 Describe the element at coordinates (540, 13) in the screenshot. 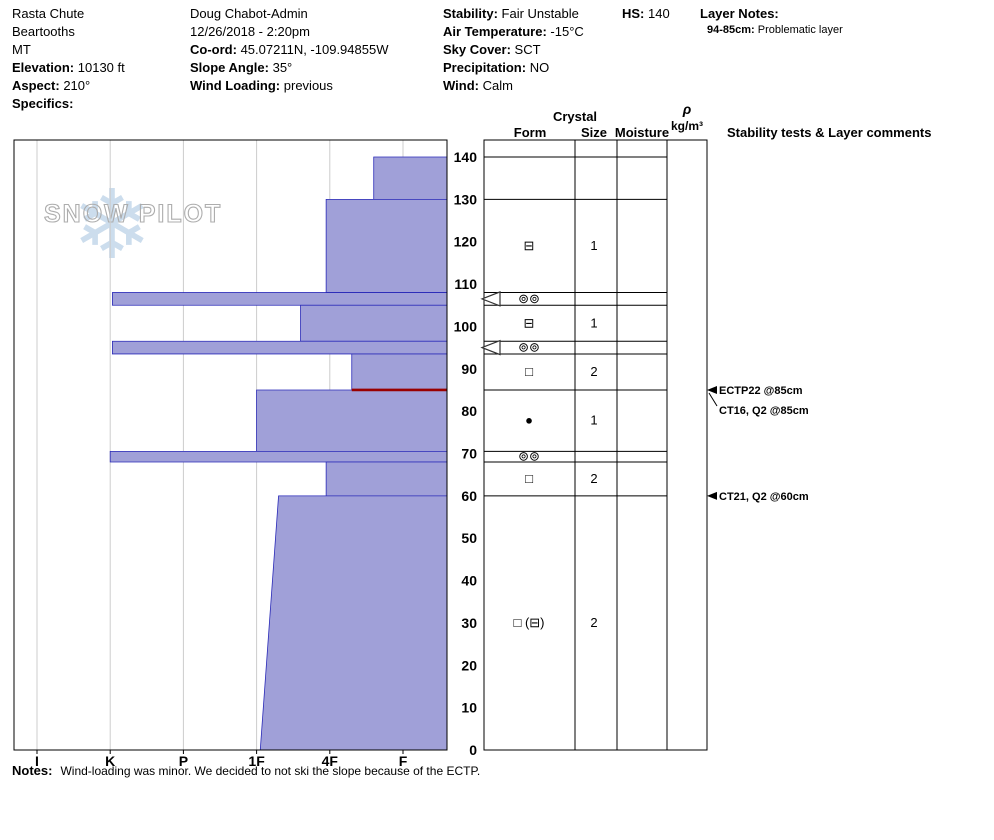

I see `stability-value: Fair Unstable` at that location.